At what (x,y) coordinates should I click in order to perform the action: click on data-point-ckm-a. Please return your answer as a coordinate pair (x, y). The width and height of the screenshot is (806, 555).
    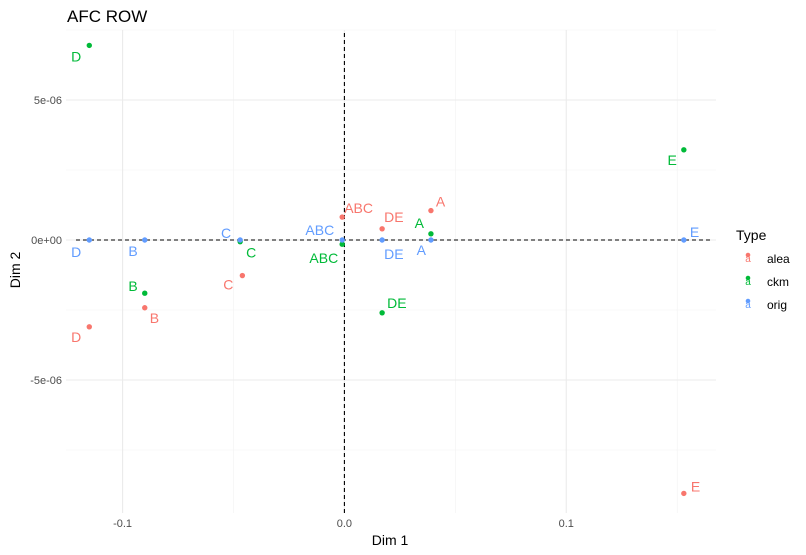
    Looking at the image, I should click on (431, 234).